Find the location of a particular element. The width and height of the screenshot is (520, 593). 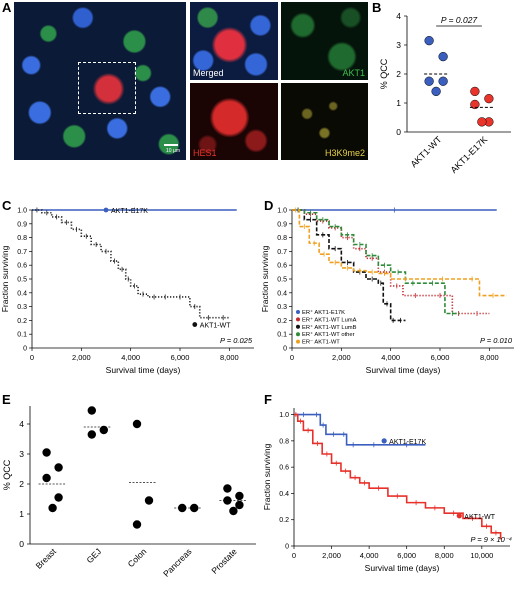

x-category-label: Pancreas is located at coordinates (177, 562).